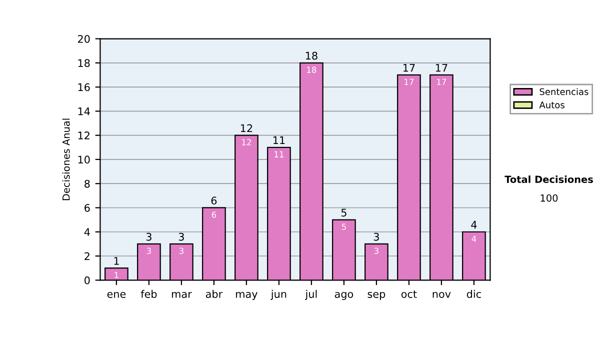 Image resolution: width=600 pixels, height=340 pixels. I want to click on data-label: 18, so click(311, 69).